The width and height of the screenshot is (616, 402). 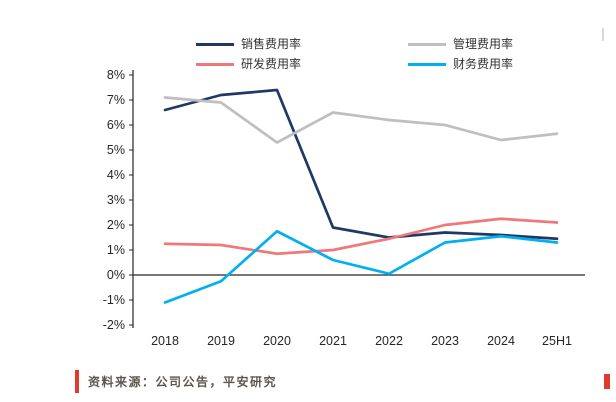 What do you see at coordinates (607, 381) in the screenshot?
I see `page-edge-red-mark` at bounding box center [607, 381].